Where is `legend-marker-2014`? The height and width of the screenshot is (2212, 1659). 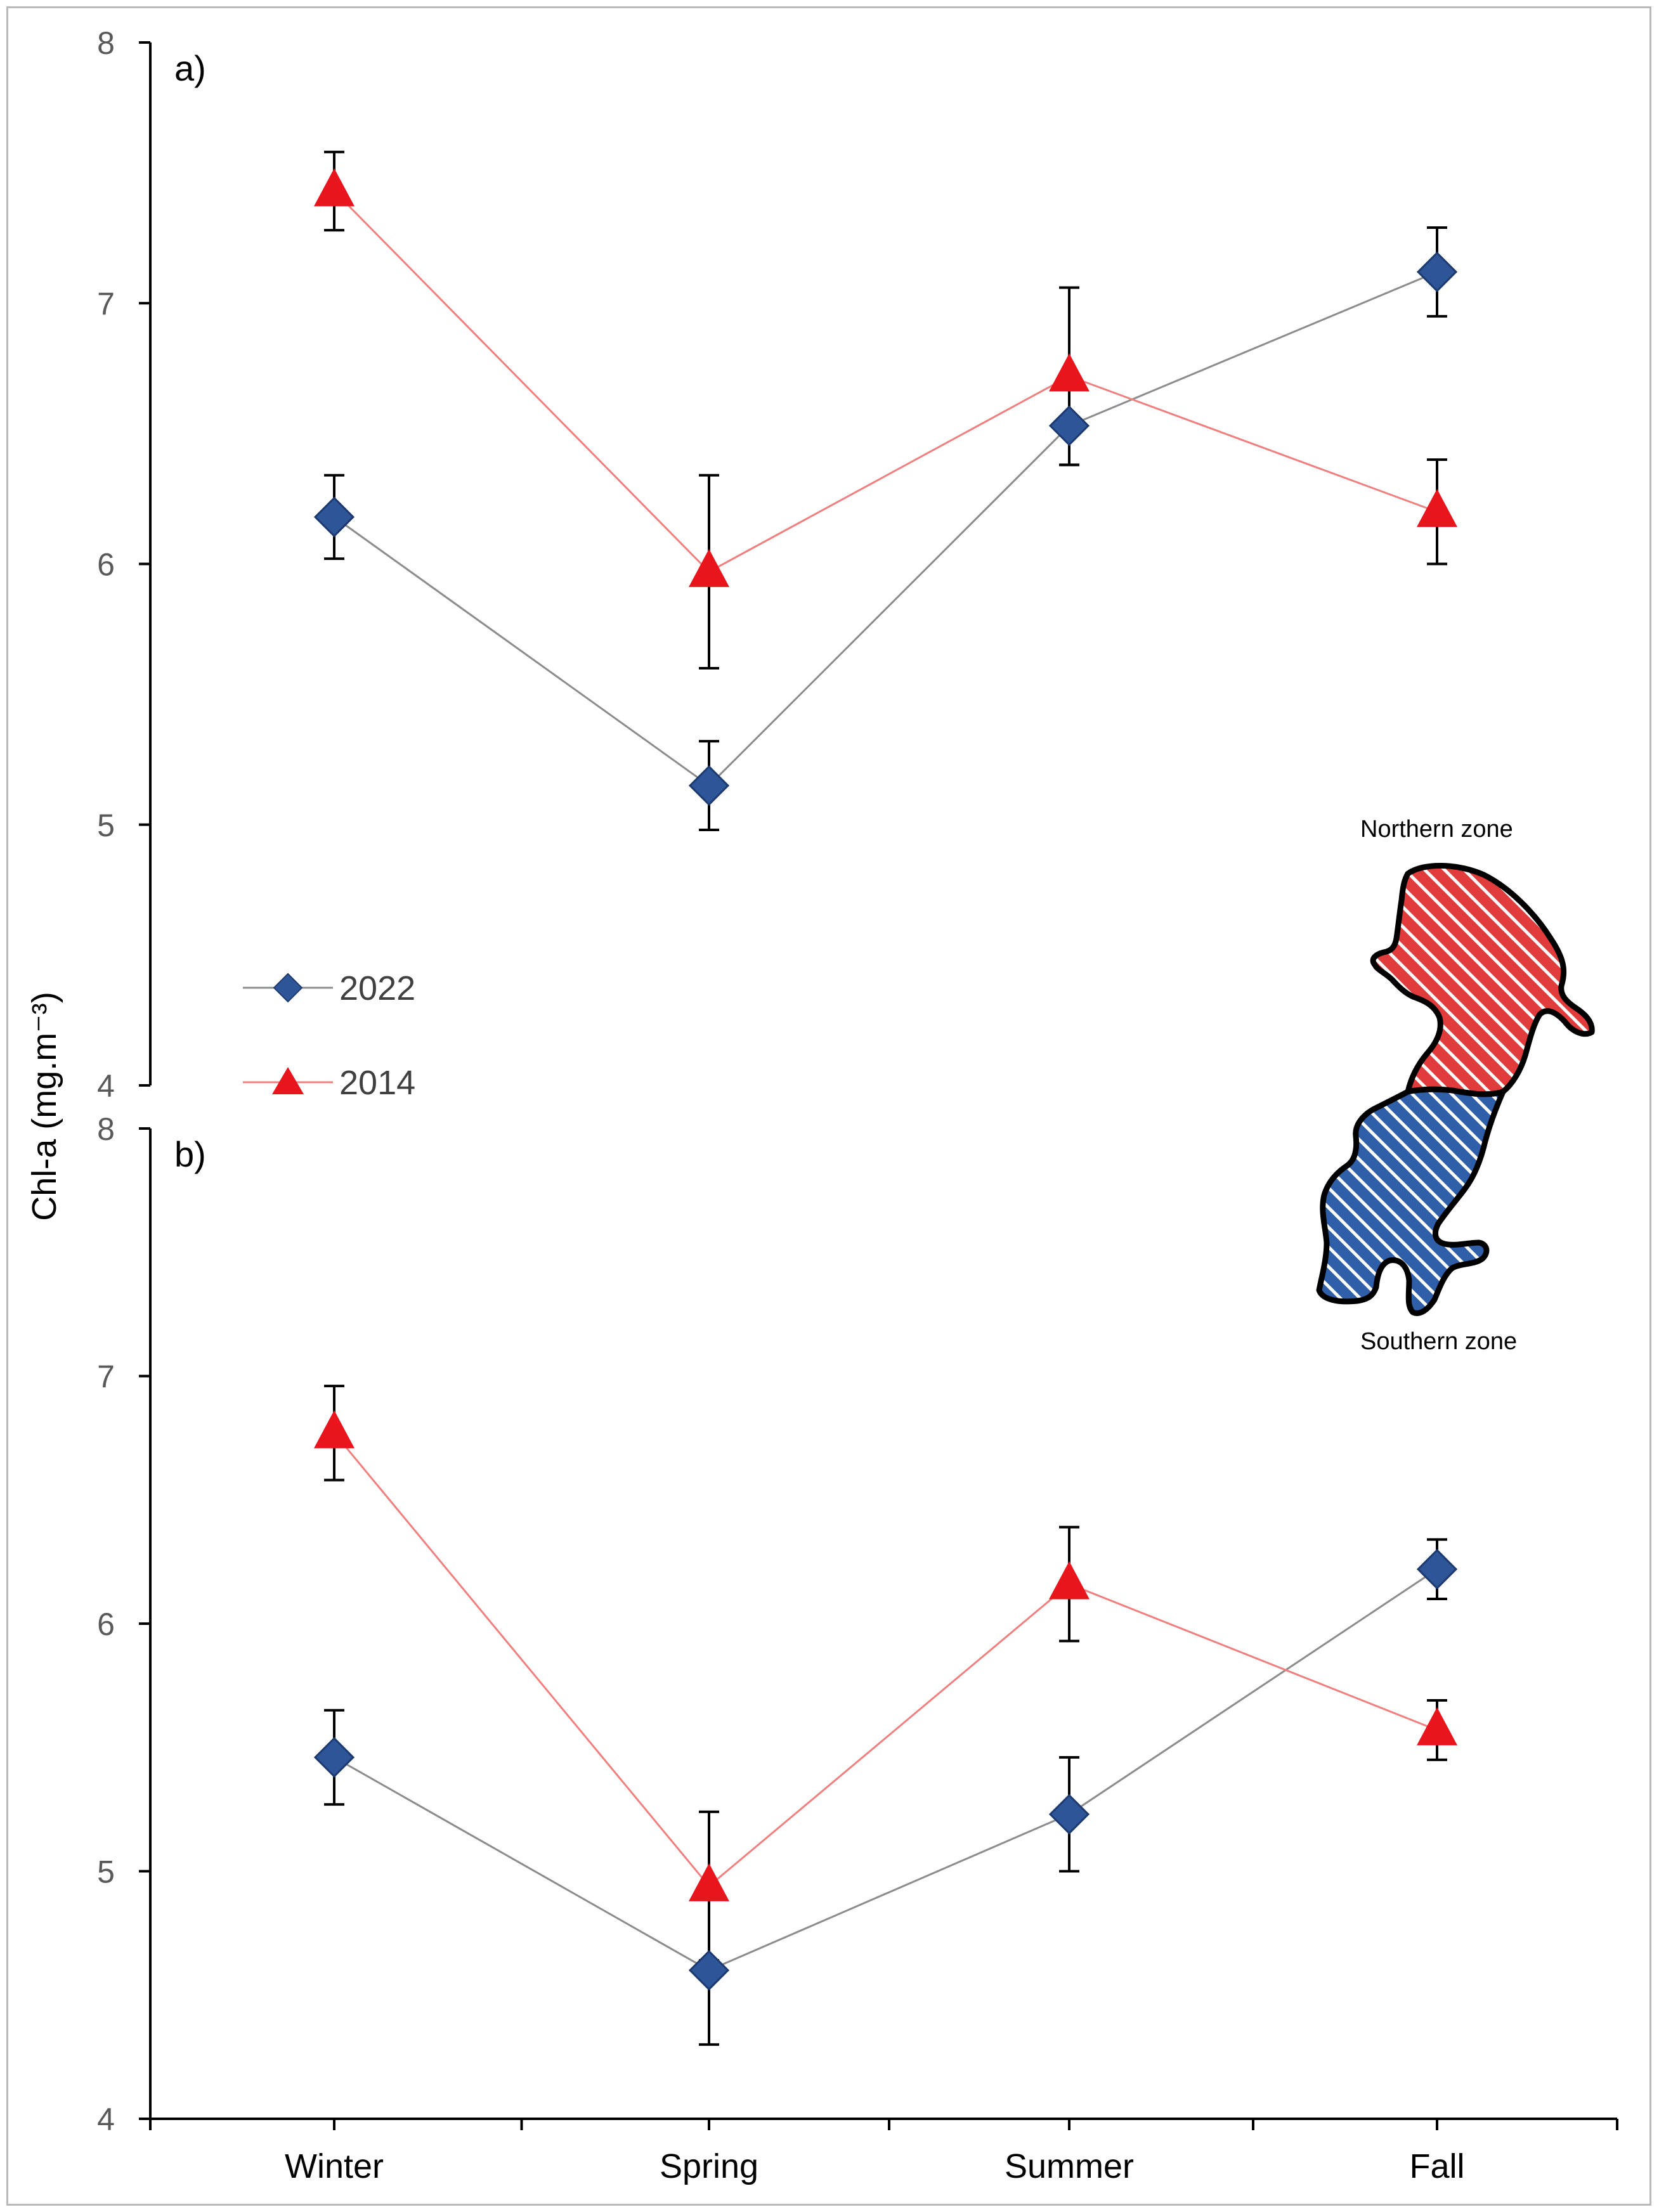
legend-marker-2014 is located at coordinates (288, 1080).